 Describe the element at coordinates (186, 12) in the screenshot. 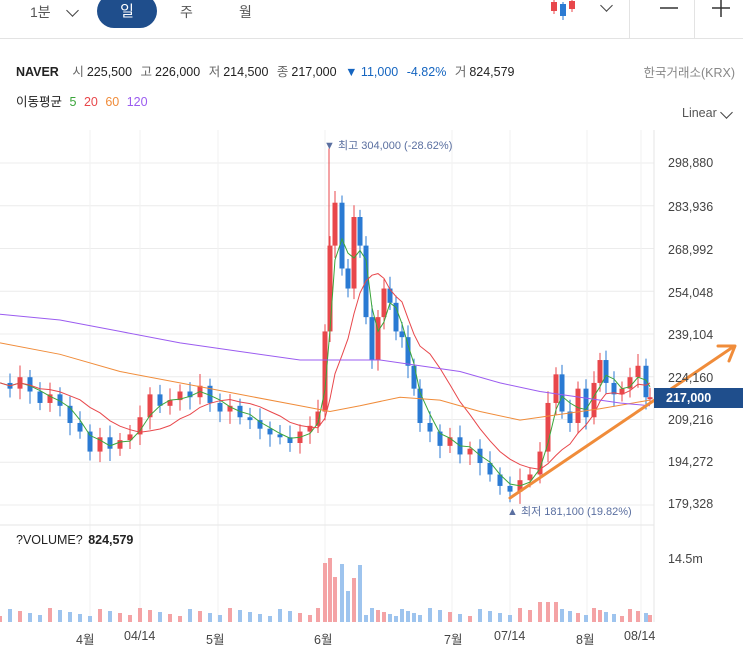

I see `period-tab-week: 주` at that location.